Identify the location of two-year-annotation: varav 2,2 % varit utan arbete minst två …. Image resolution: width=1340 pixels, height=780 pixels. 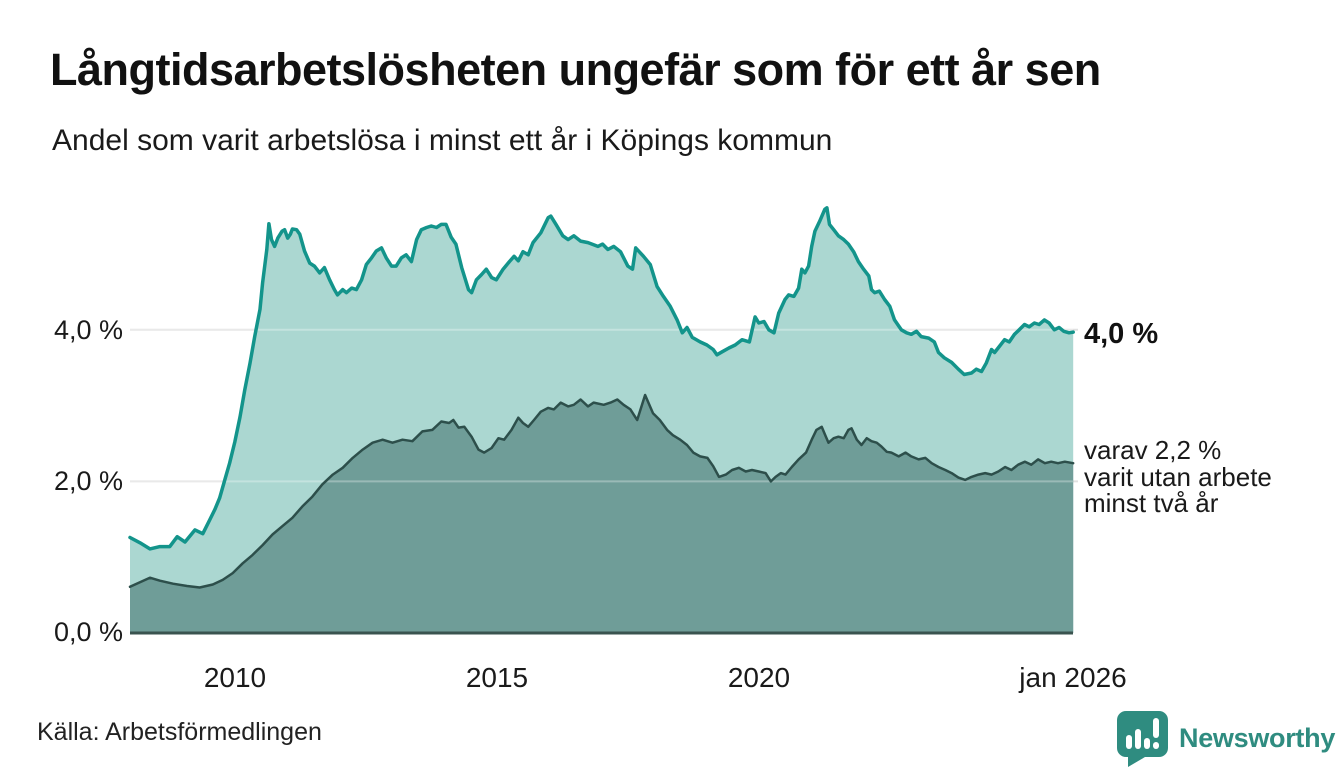
(1178, 477).